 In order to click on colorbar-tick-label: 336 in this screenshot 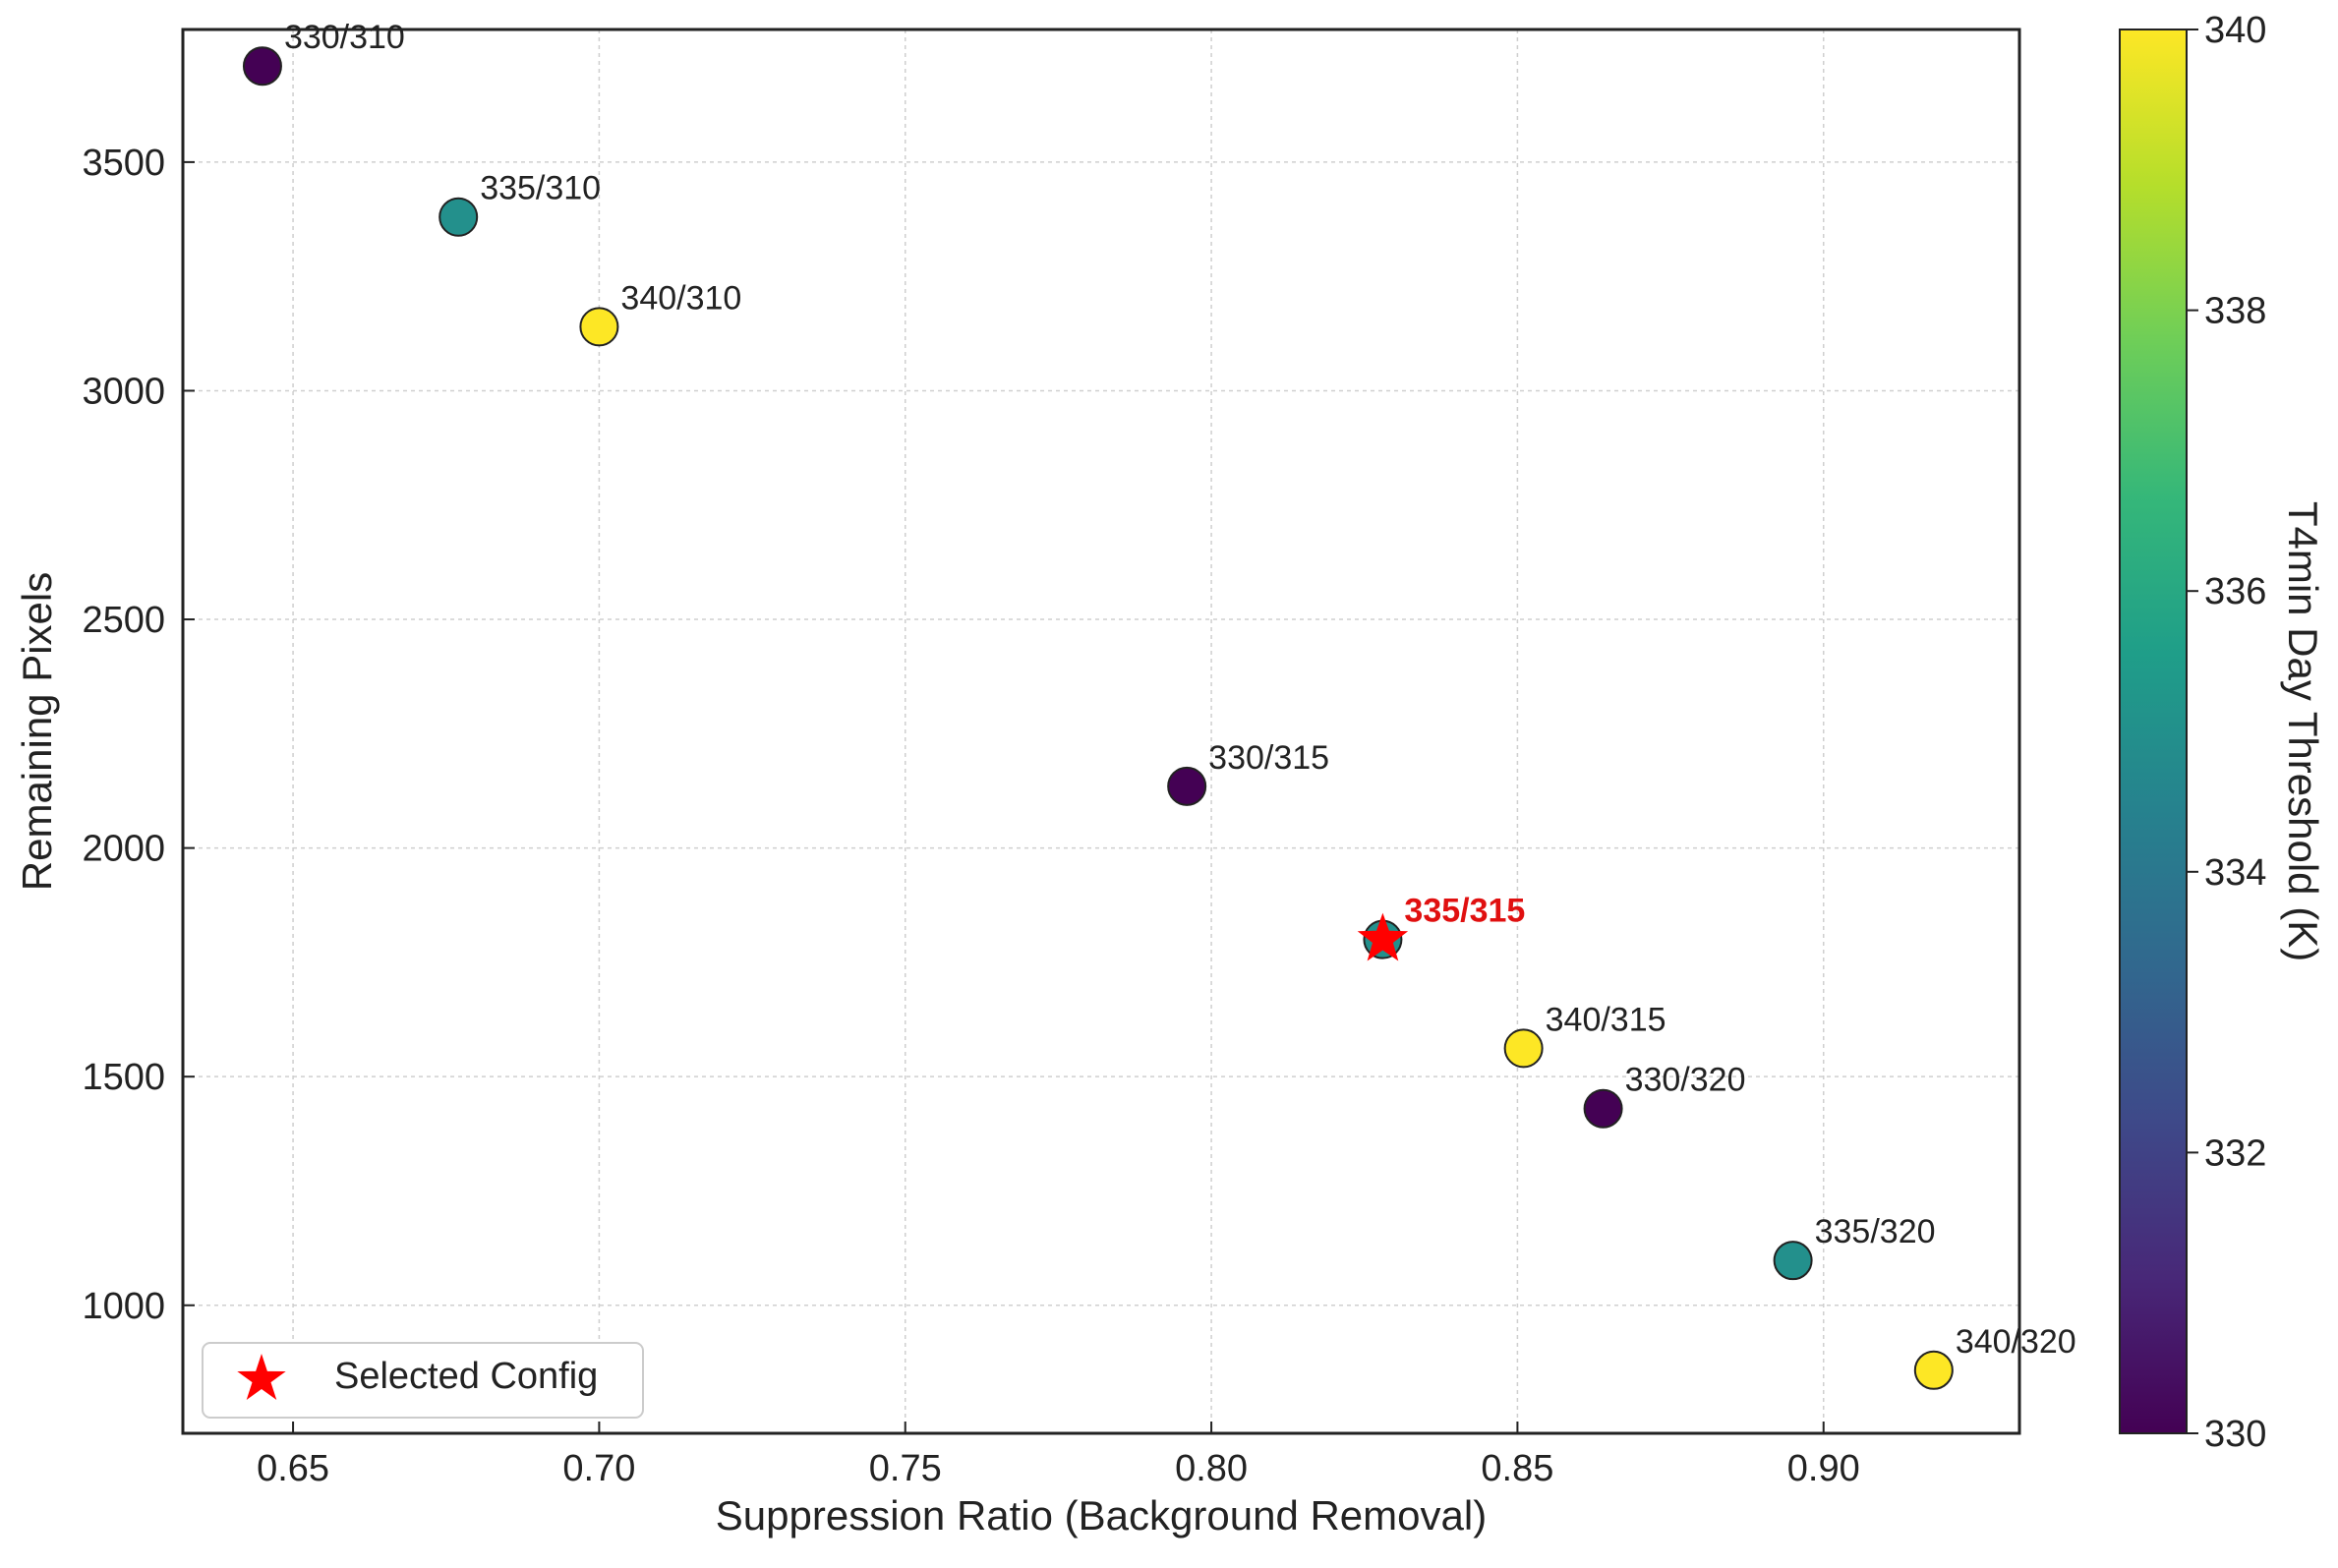, I will do `click(2235, 591)`.